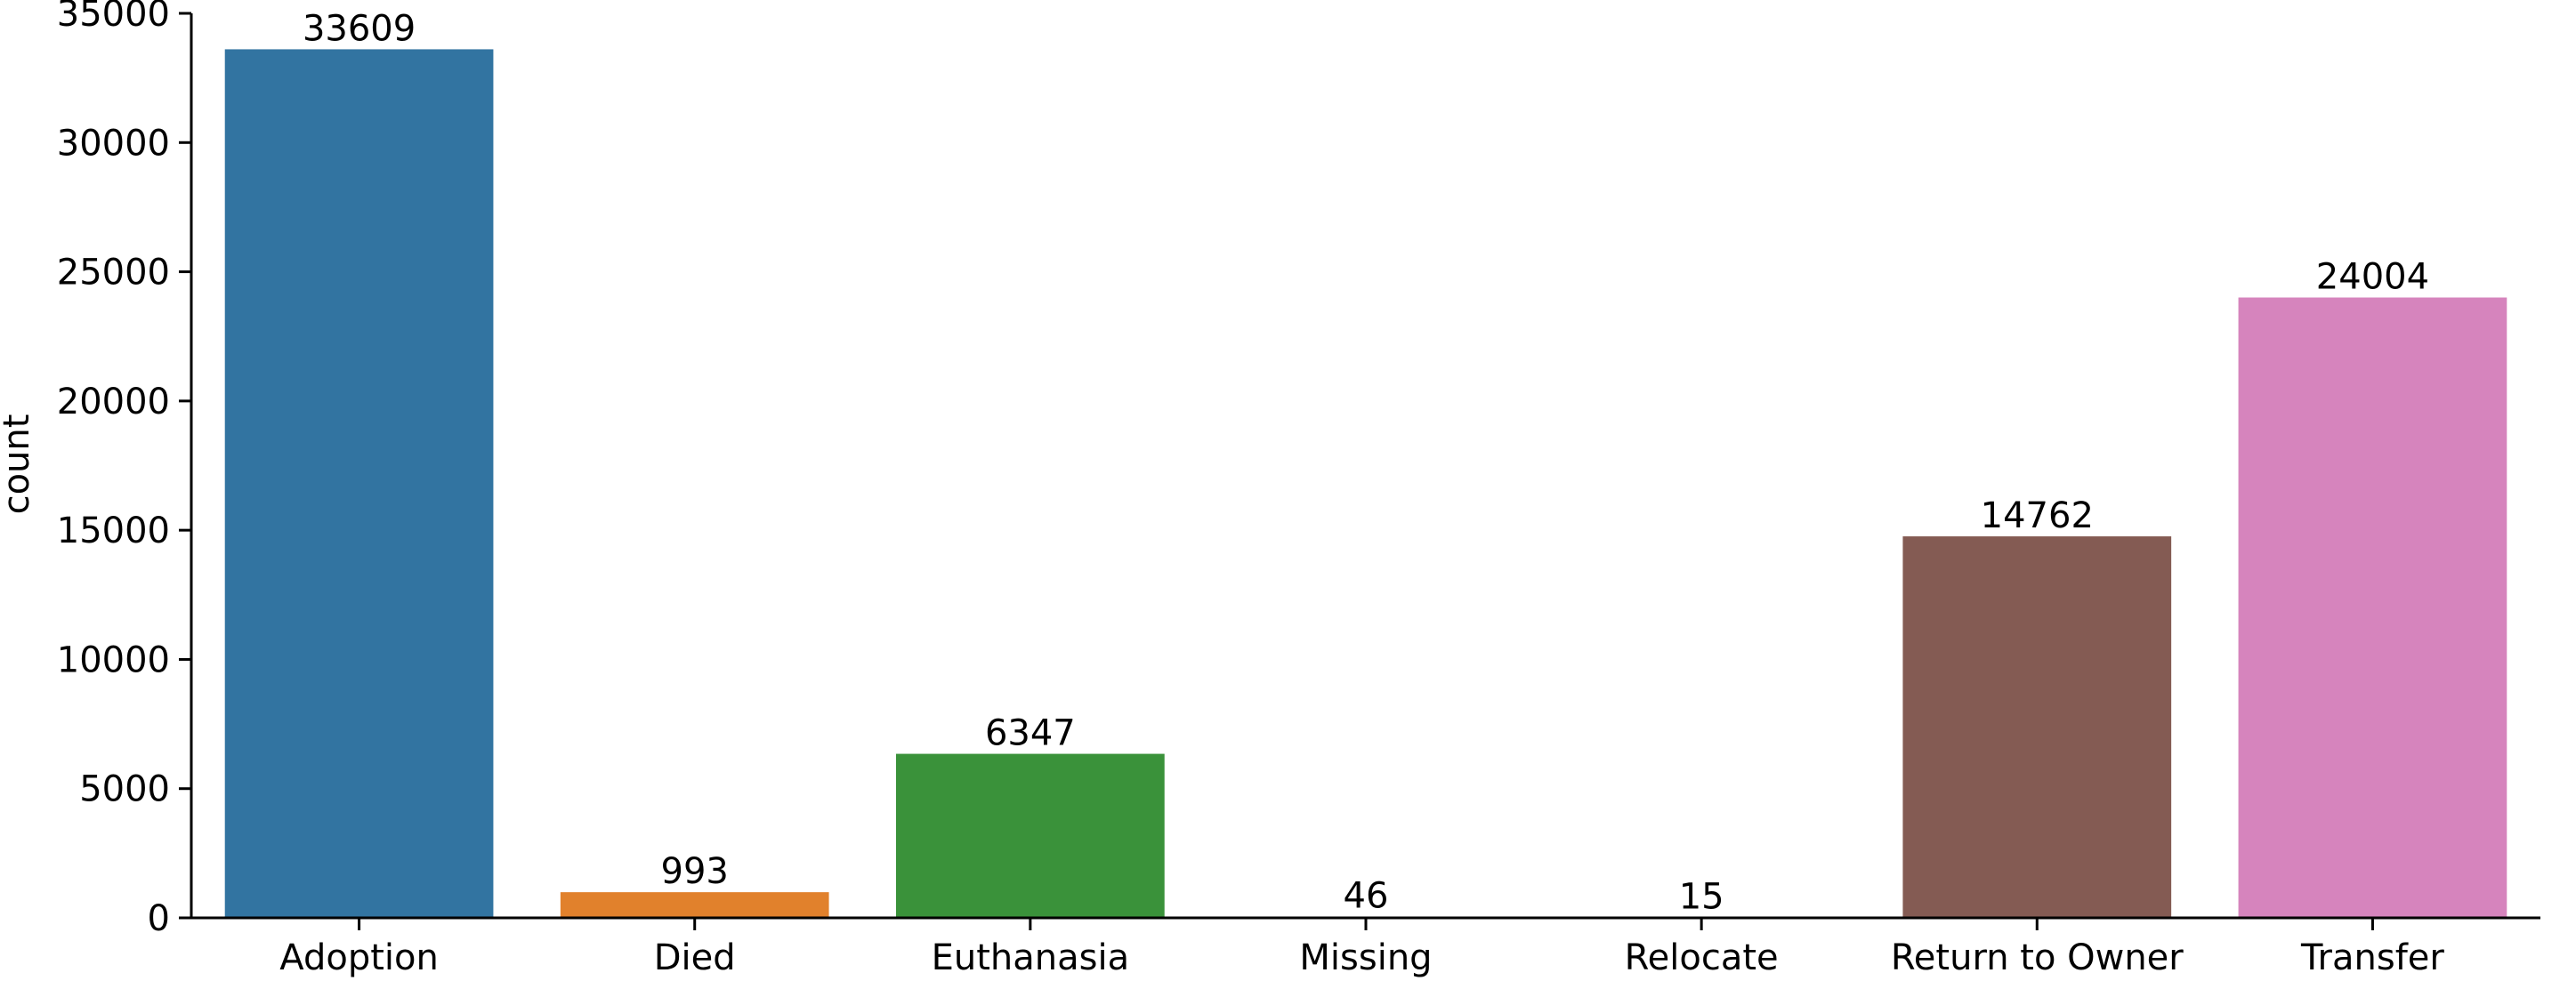  I want to click on x-tick-label: Adoption, so click(359, 957).